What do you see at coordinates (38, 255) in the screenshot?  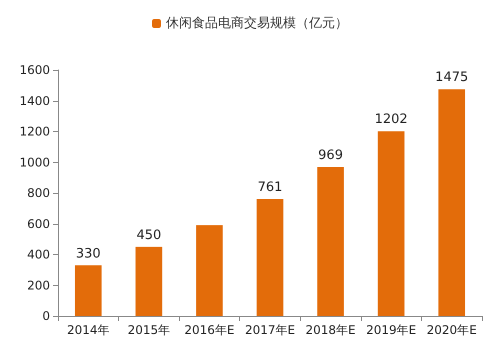 I see `y-tick-label: 400` at bounding box center [38, 255].